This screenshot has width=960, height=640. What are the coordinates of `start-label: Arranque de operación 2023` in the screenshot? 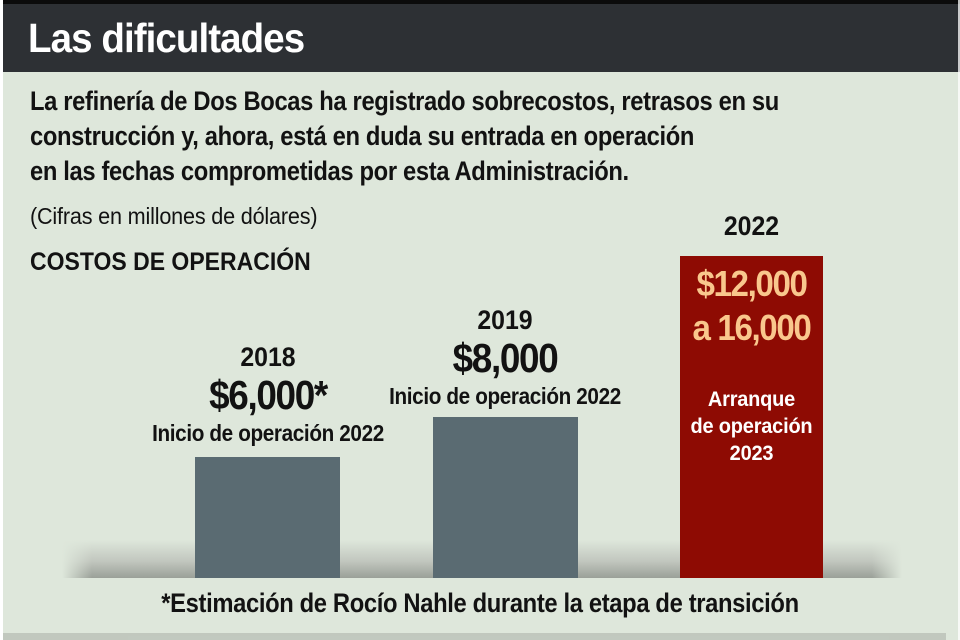 It's located at (752, 426).